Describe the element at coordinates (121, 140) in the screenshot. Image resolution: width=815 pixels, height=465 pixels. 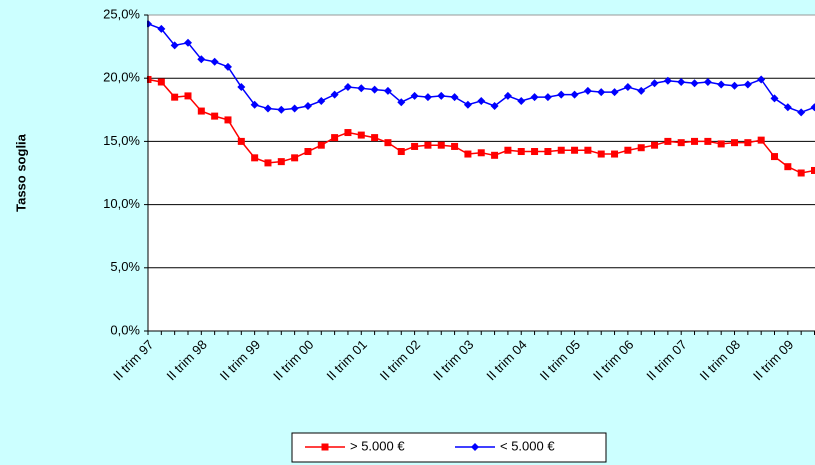
I see `y-tick-label: 15,0%` at that location.